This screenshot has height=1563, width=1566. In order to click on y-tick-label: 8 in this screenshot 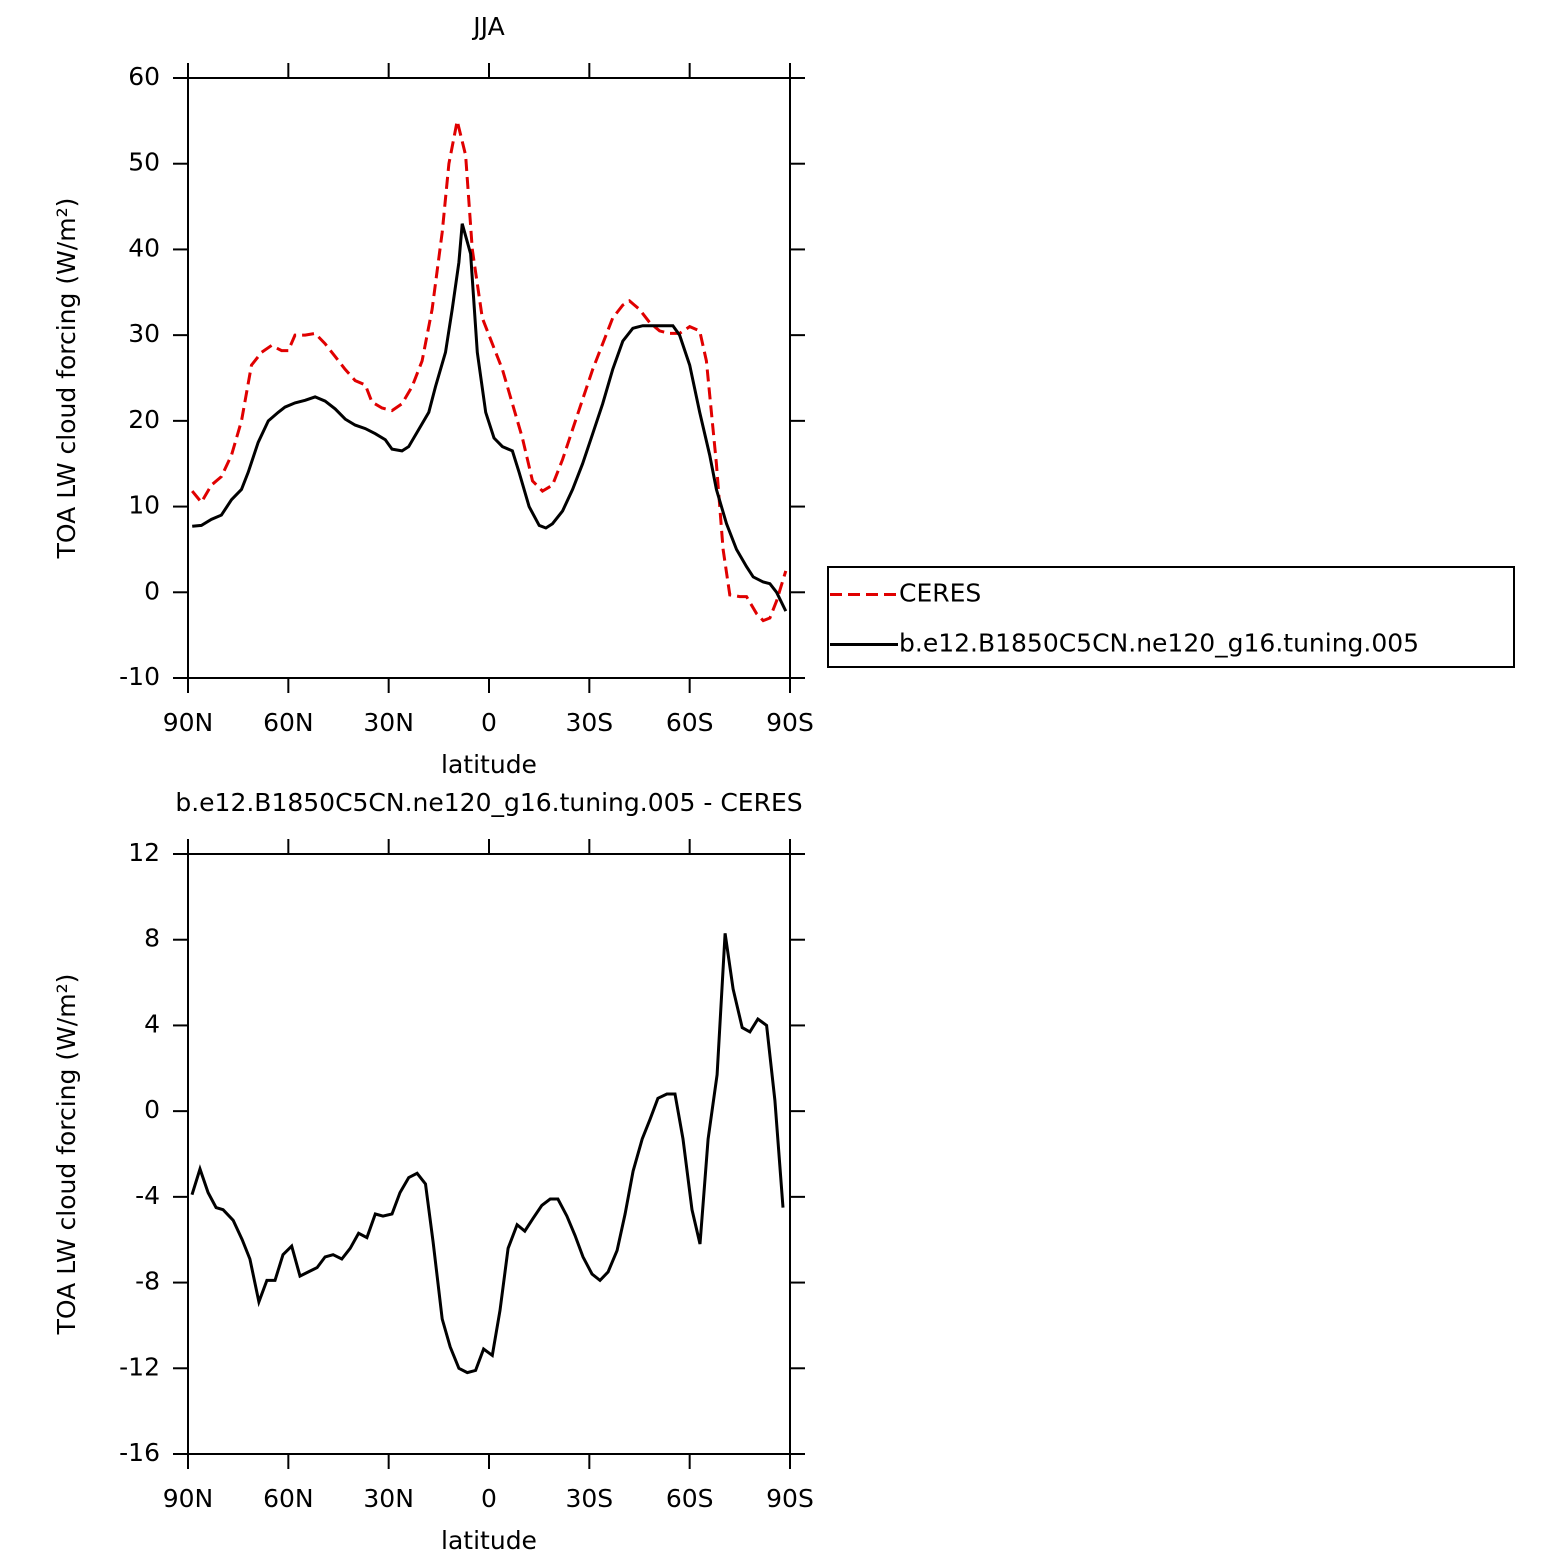, I will do `click(152, 938)`.